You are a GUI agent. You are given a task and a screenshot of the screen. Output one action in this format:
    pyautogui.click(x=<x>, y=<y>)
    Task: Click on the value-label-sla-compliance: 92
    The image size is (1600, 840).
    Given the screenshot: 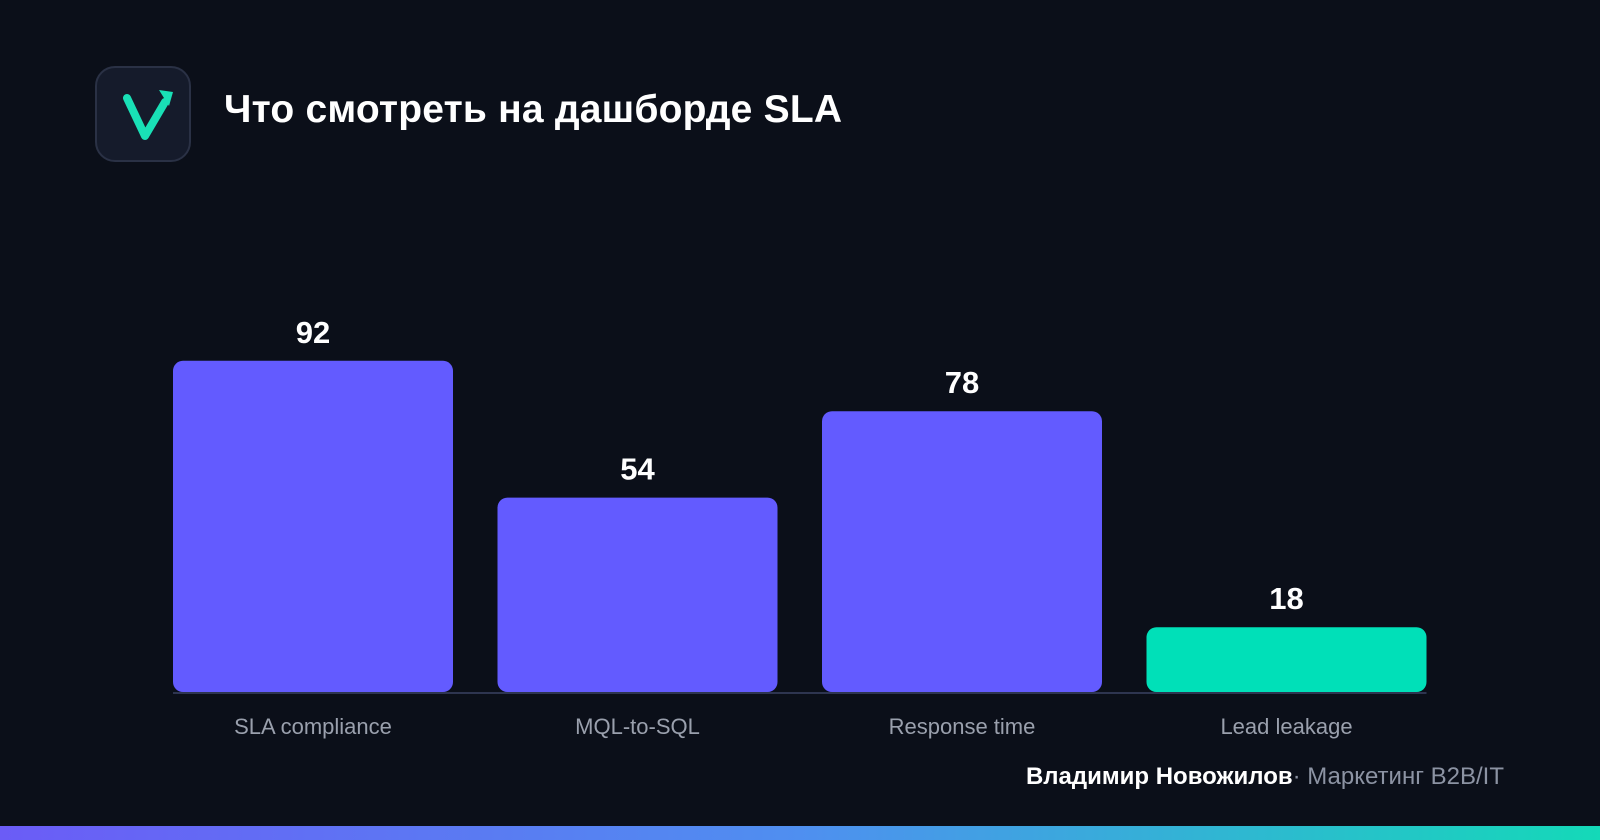 What is the action you would take?
    pyautogui.click(x=313, y=332)
    